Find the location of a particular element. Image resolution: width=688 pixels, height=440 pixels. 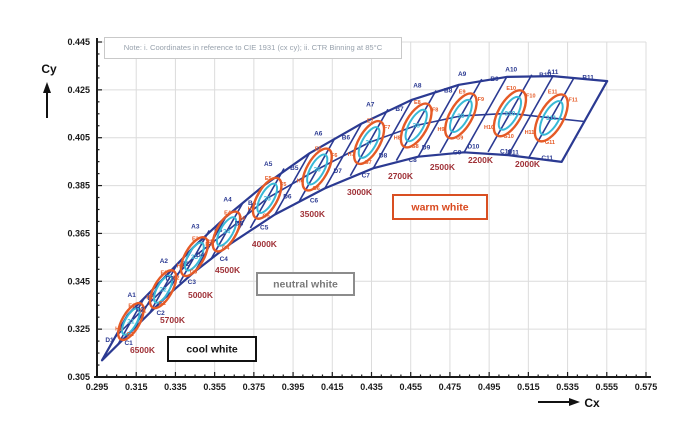

quad-bin-label: B5 is located at coordinates (294, 168).